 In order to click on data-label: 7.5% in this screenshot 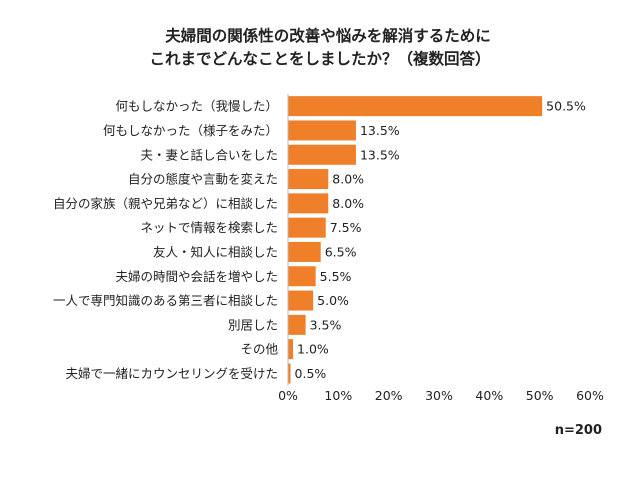, I will do `click(346, 227)`.